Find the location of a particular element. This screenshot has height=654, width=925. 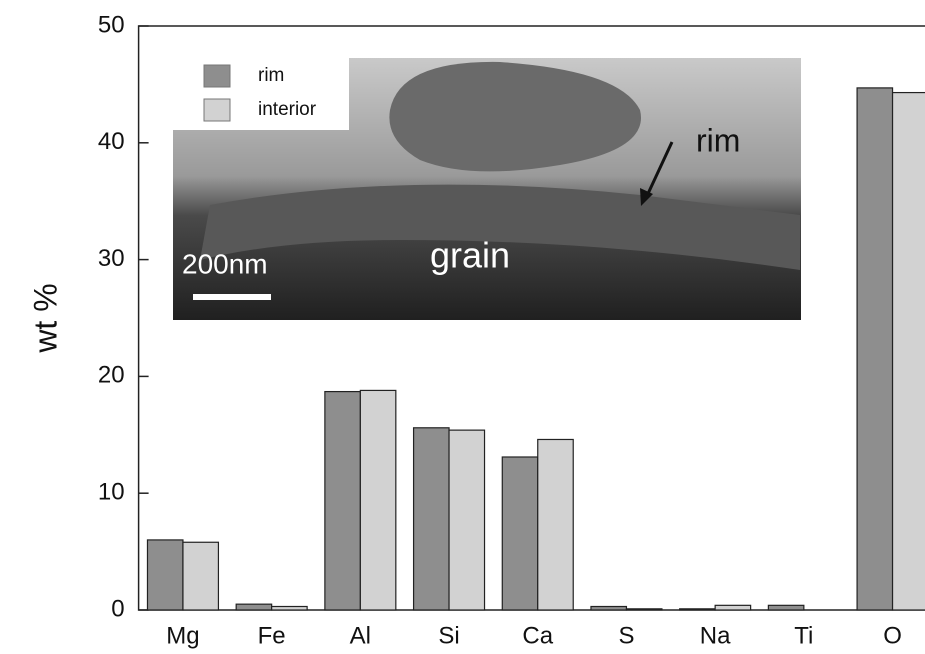

x-tick-label: Ca is located at coordinates (537, 635).